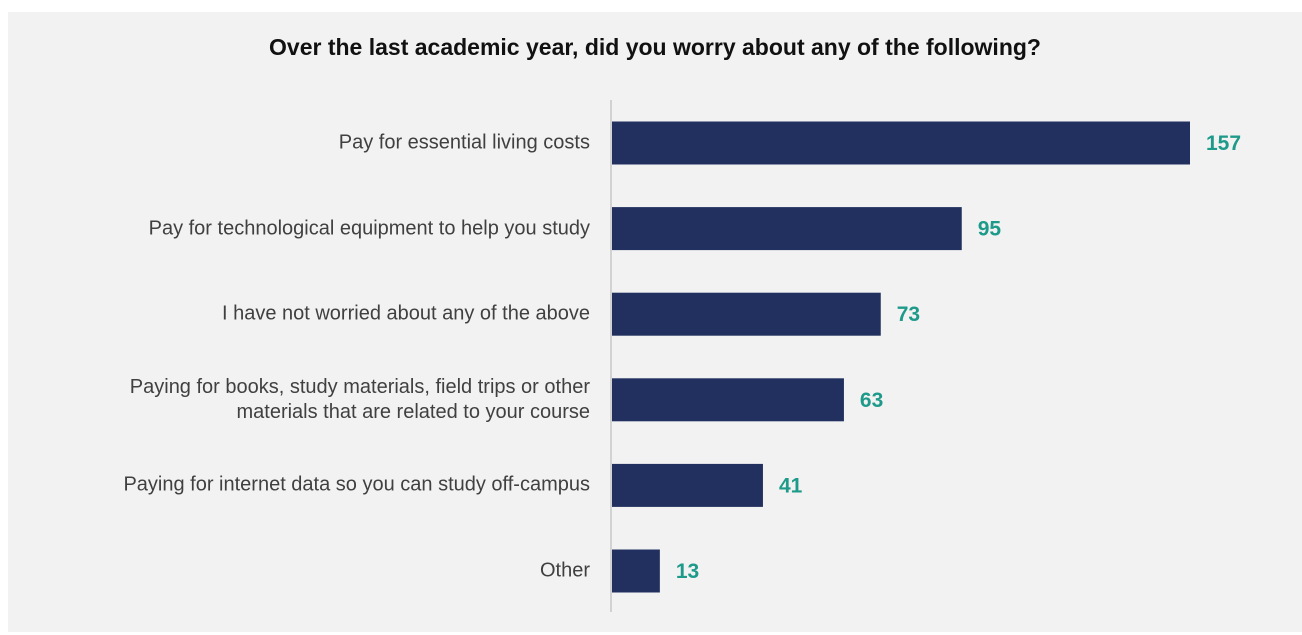 Image resolution: width=1302 pixels, height=635 pixels. What do you see at coordinates (464, 143) in the screenshot?
I see `category-label: Pay for essential living costs` at bounding box center [464, 143].